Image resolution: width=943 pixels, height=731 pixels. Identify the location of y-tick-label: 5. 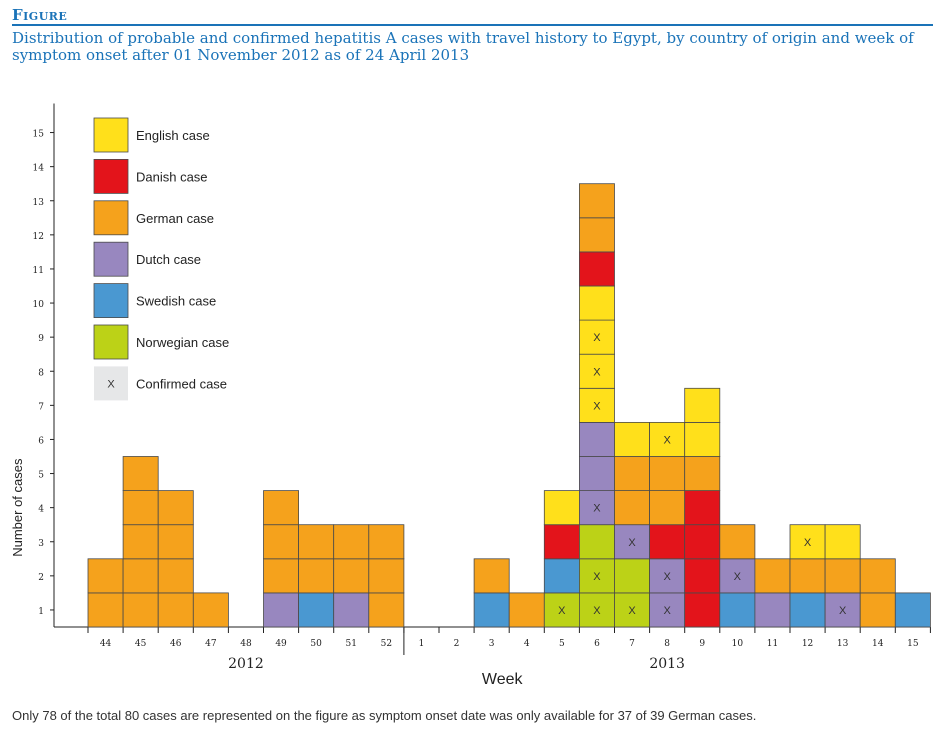
(41, 476).